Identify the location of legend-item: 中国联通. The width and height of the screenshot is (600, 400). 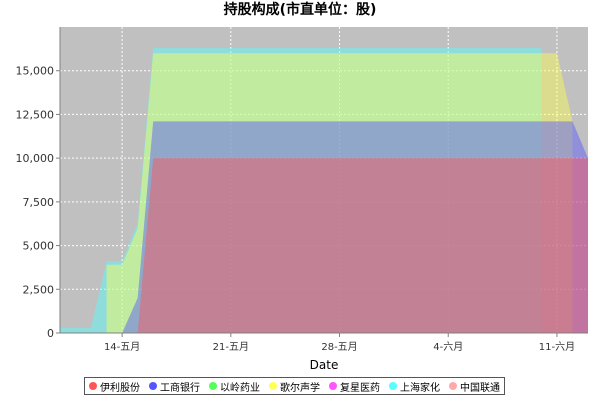
(474, 386).